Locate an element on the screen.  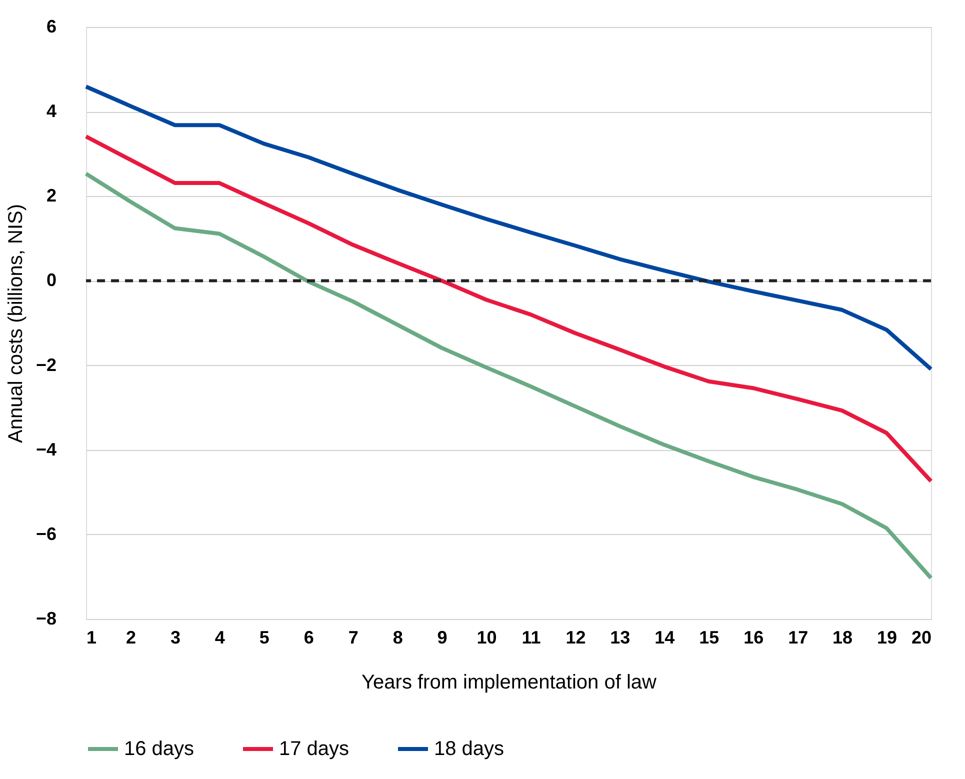
x-tick-label: 19 is located at coordinates (887, 638).